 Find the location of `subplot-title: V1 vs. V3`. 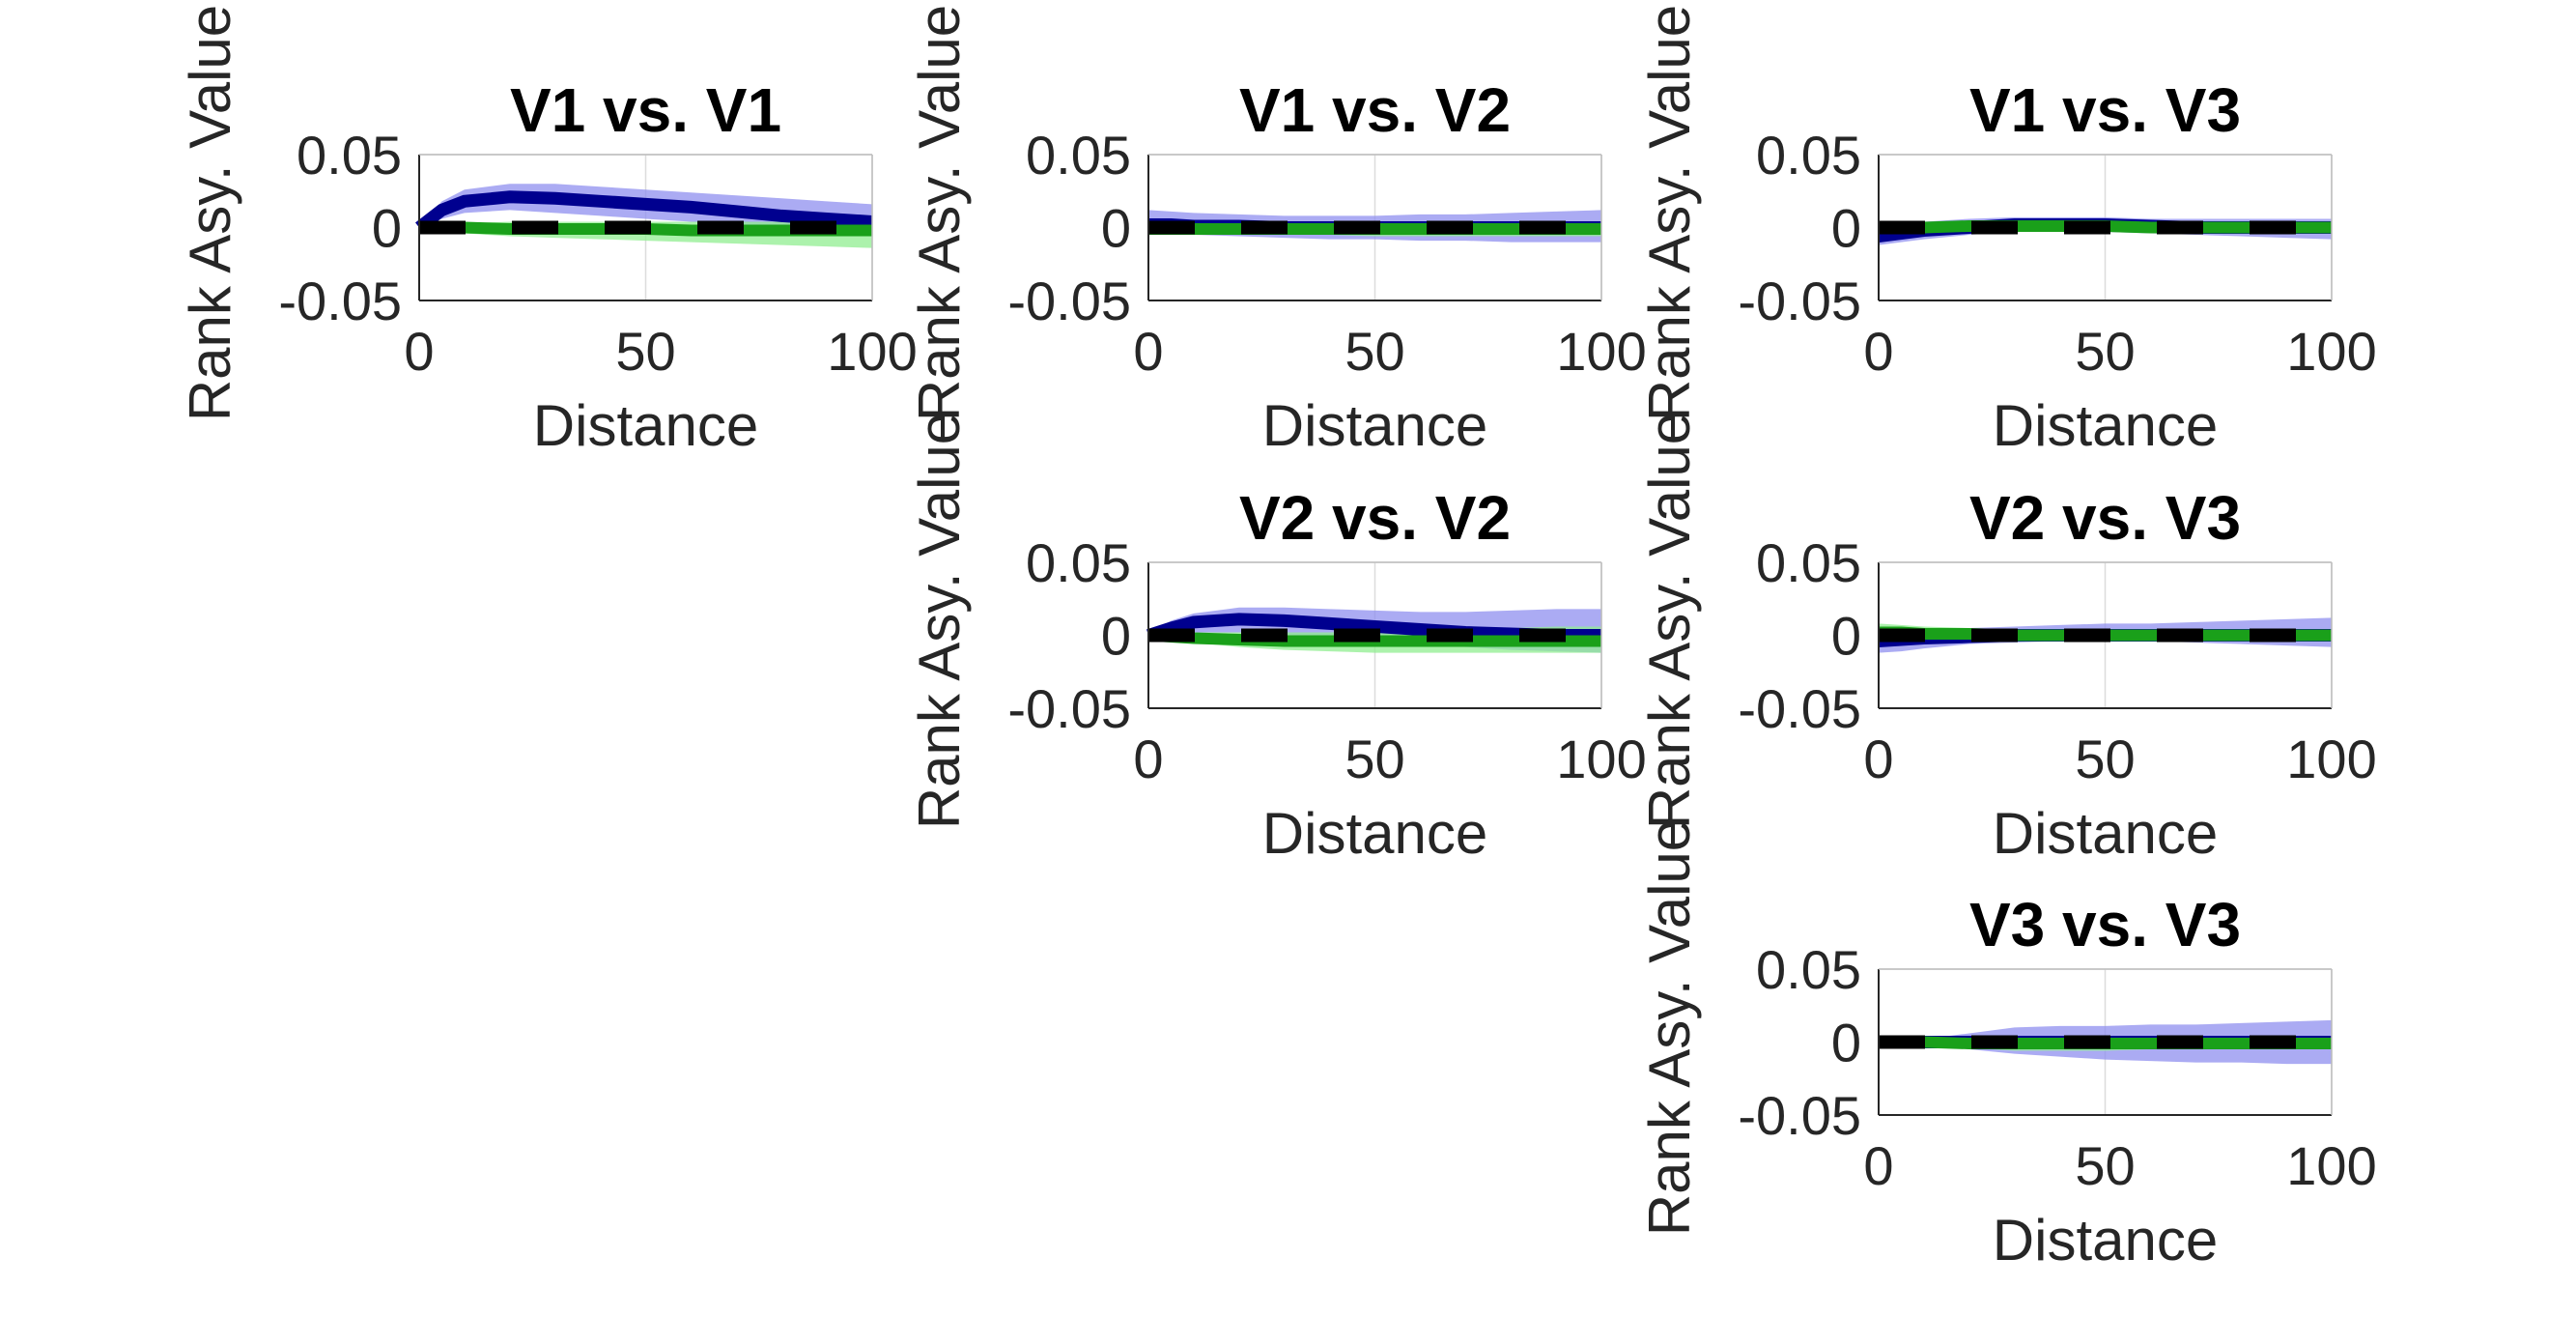

subplot-title: V1 vs. V3 is located at coordinates (2105, 110).